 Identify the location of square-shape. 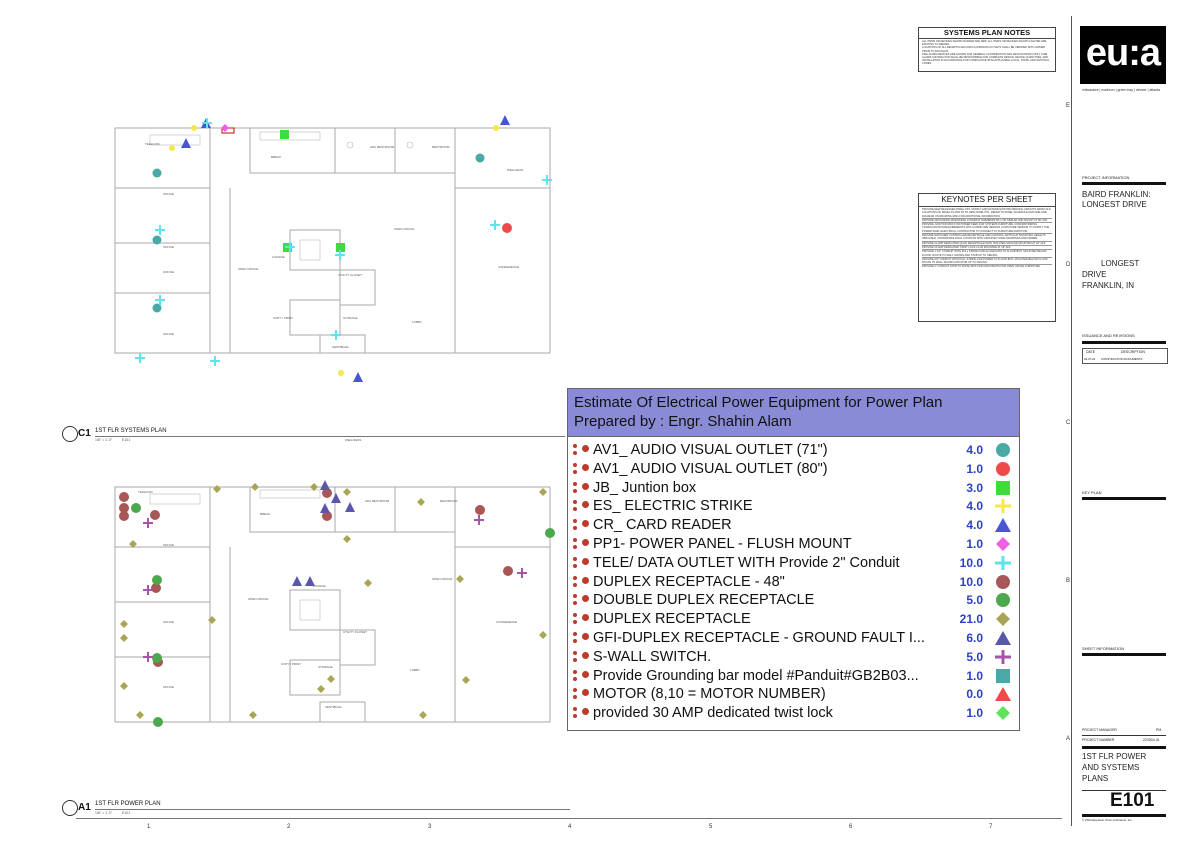
(1003, 675).